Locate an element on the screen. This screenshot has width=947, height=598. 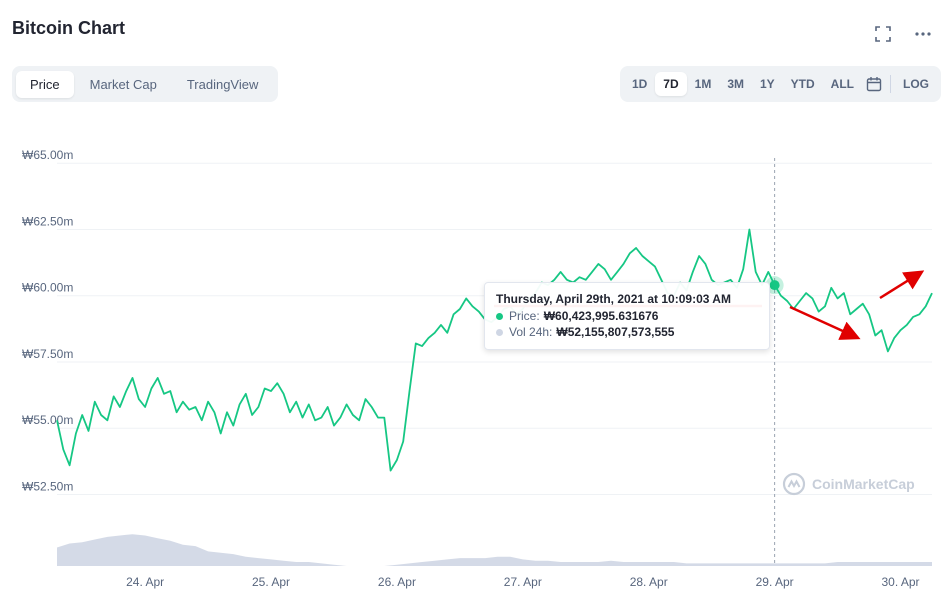
page-title: Bitcoin Chart is located at coordinates (69, 28).